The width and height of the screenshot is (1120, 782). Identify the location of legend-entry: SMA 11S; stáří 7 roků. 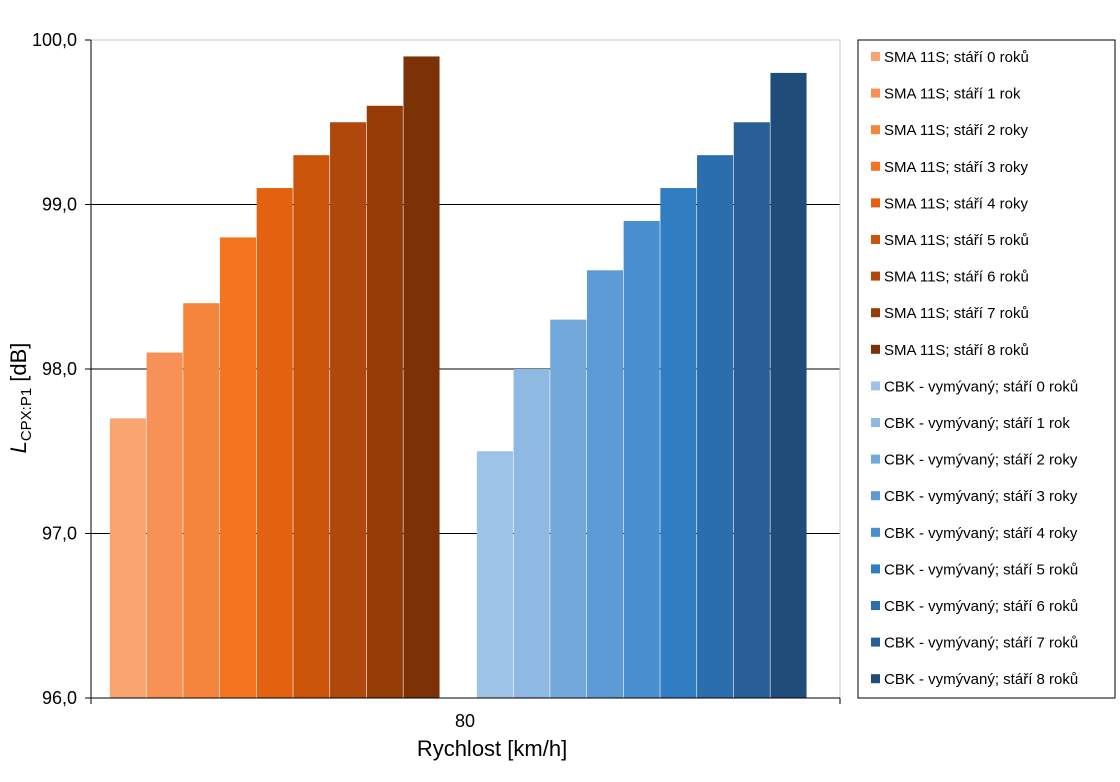
(956, 313).